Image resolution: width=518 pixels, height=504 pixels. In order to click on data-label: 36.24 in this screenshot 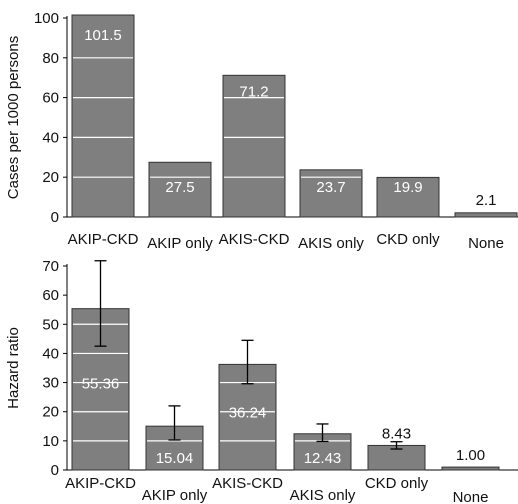, I will do `click(248, 413)`.